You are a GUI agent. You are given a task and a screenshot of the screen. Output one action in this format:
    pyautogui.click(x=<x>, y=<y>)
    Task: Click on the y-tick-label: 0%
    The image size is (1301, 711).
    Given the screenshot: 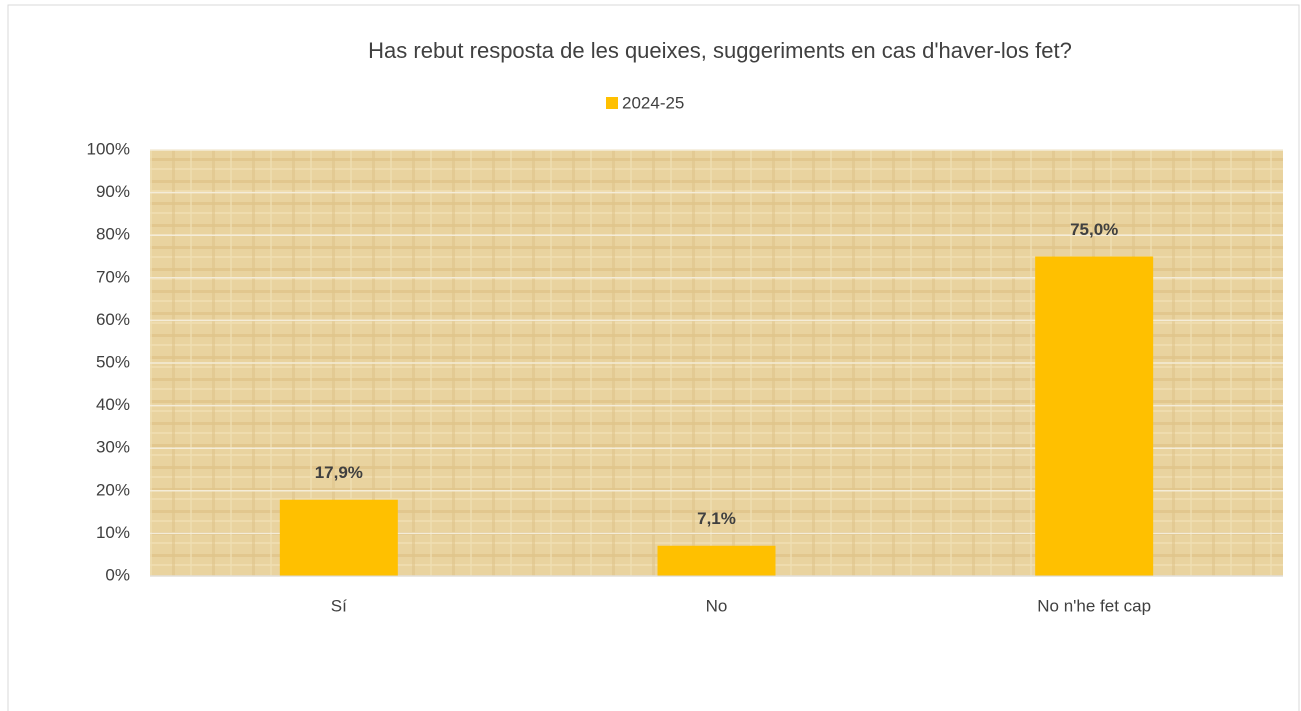 What is the action you would take?
    pyautogui.click(x=117, y=574)
    